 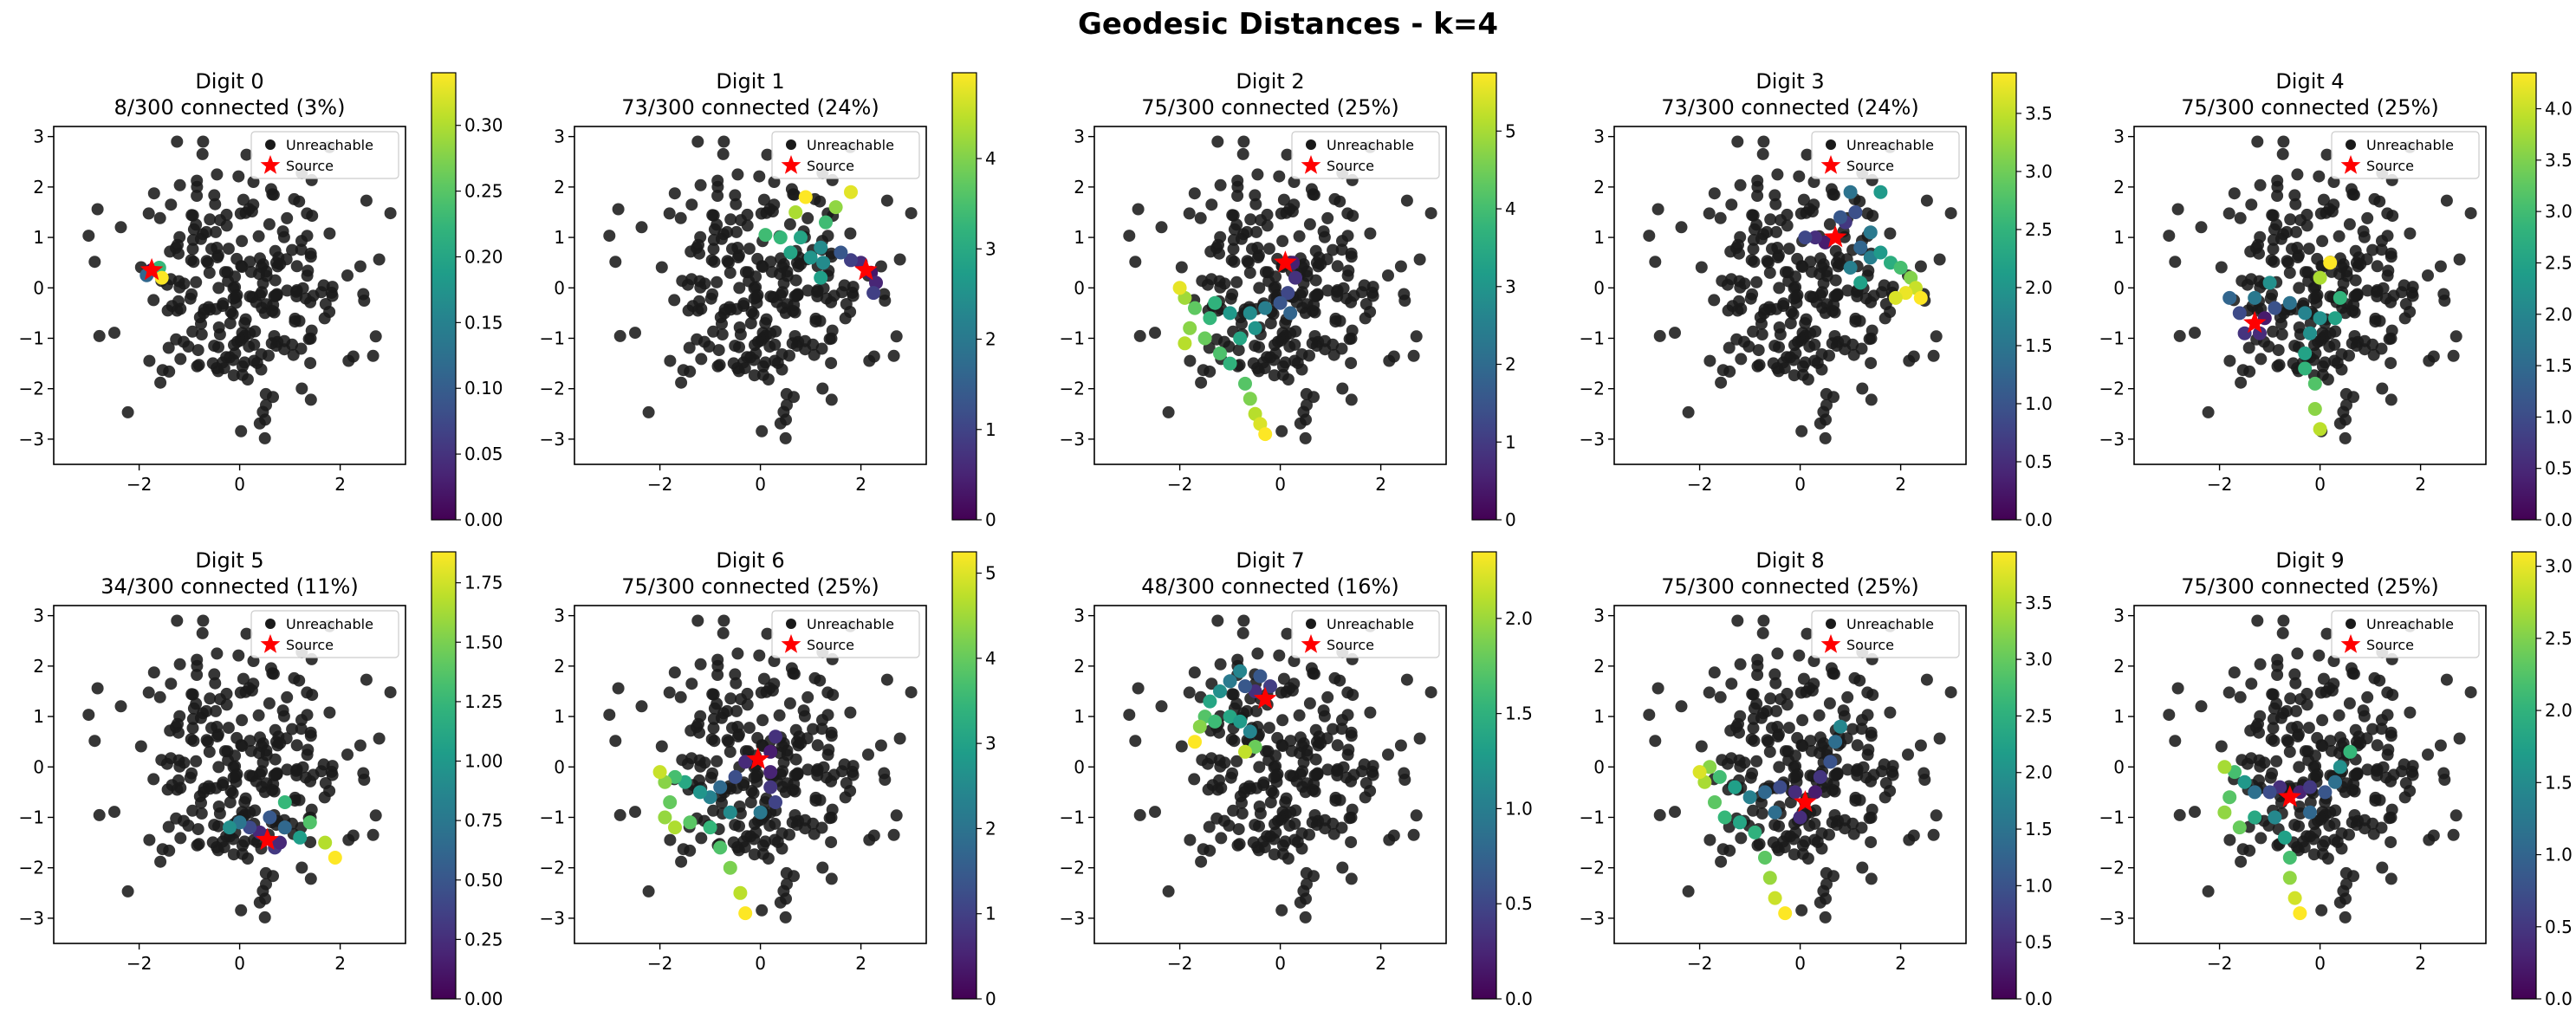 What do you see at coordinates (831, 645) in the screenshot?
I see `legend-source-label: Source` at bounding box center [831, 645].